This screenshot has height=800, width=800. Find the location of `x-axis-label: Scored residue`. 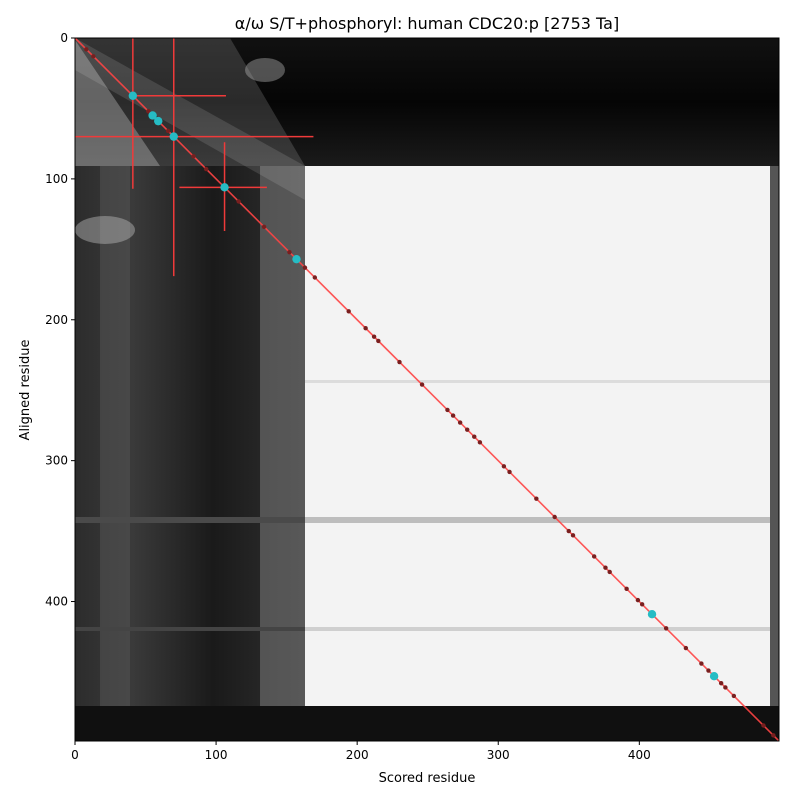

x-axis-label: Scored residue is located at coordinates (427, 778).